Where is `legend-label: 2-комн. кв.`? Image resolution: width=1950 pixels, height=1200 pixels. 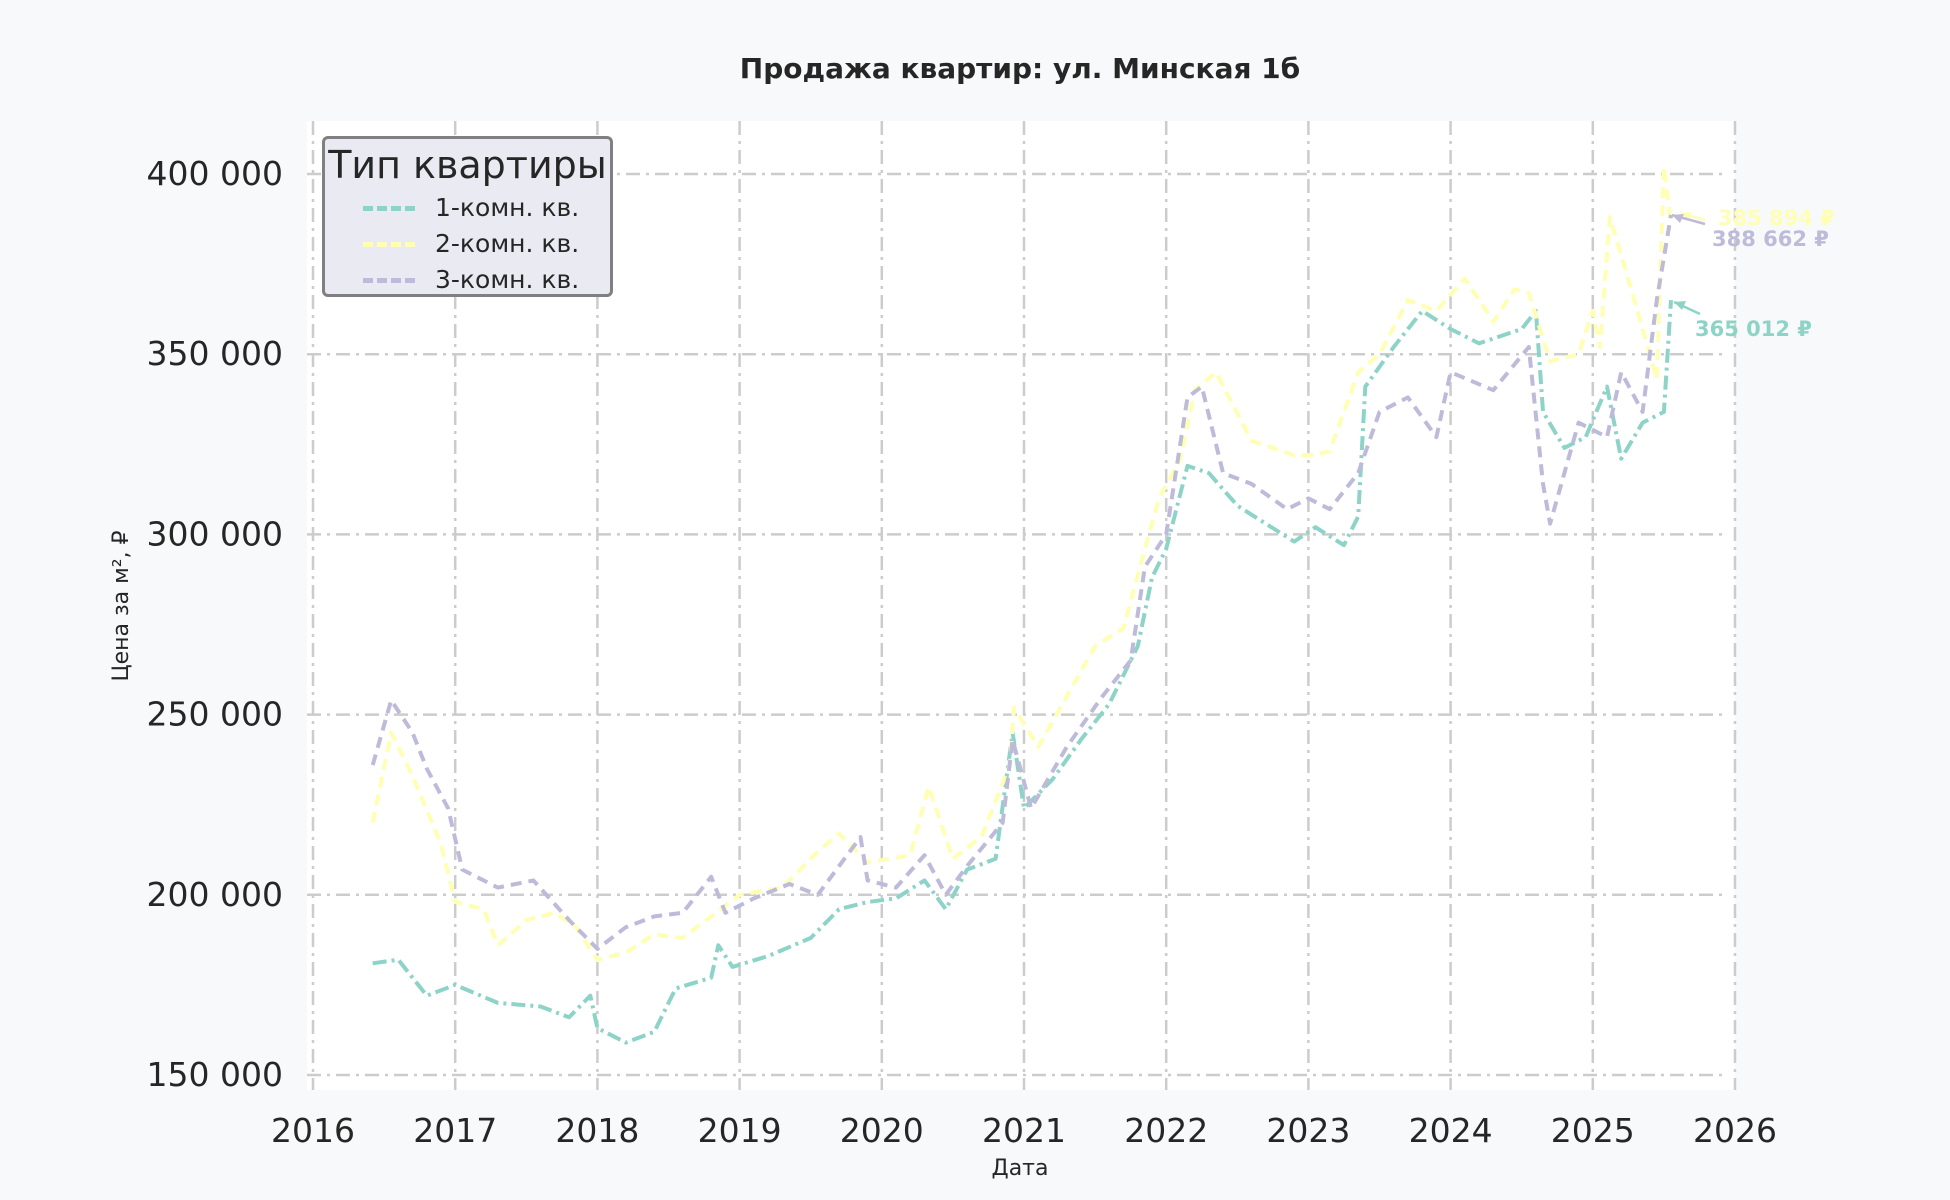 legend-label: 2-комн. кв. is located at coordinates (507, 243).